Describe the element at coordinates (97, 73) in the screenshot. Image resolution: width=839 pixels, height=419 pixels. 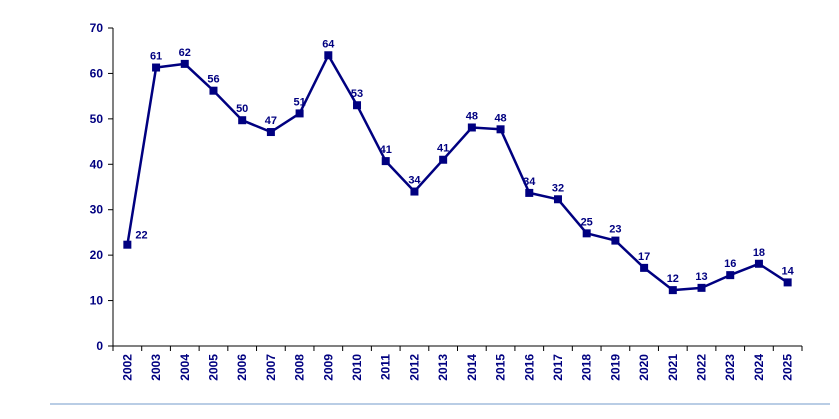
I see `y-tick-label: 60` at that location.